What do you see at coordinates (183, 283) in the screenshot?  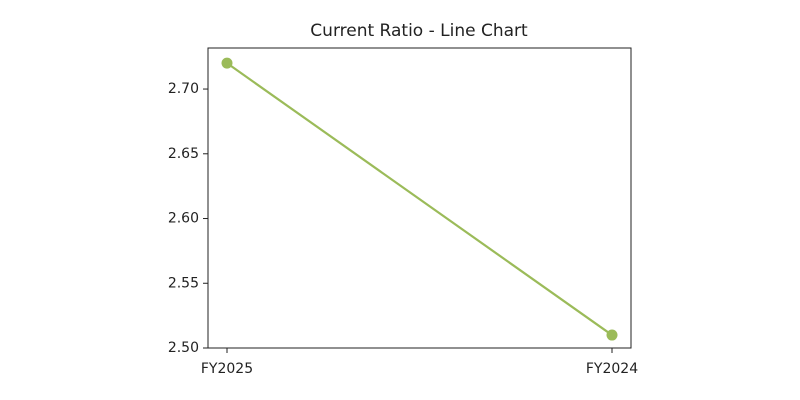 I see `y-tick-label: 2.55` at bounding box center [183, 283].